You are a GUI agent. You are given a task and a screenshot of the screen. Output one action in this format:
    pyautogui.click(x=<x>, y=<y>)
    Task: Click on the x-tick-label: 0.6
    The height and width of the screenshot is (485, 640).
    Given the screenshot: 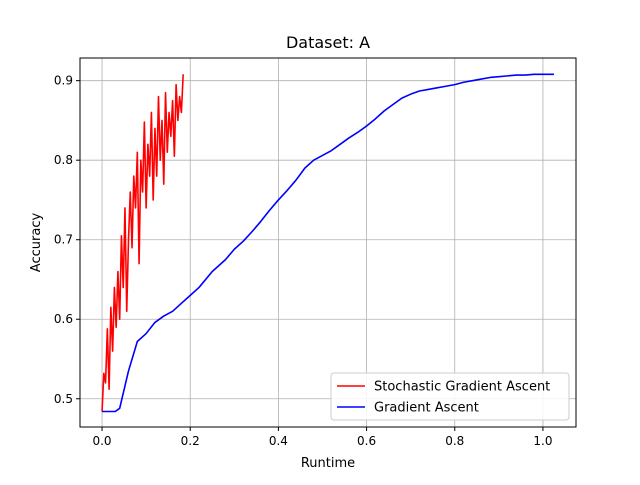 What is the action you would take?
    pyautogui.click(x=366, y=441)
    